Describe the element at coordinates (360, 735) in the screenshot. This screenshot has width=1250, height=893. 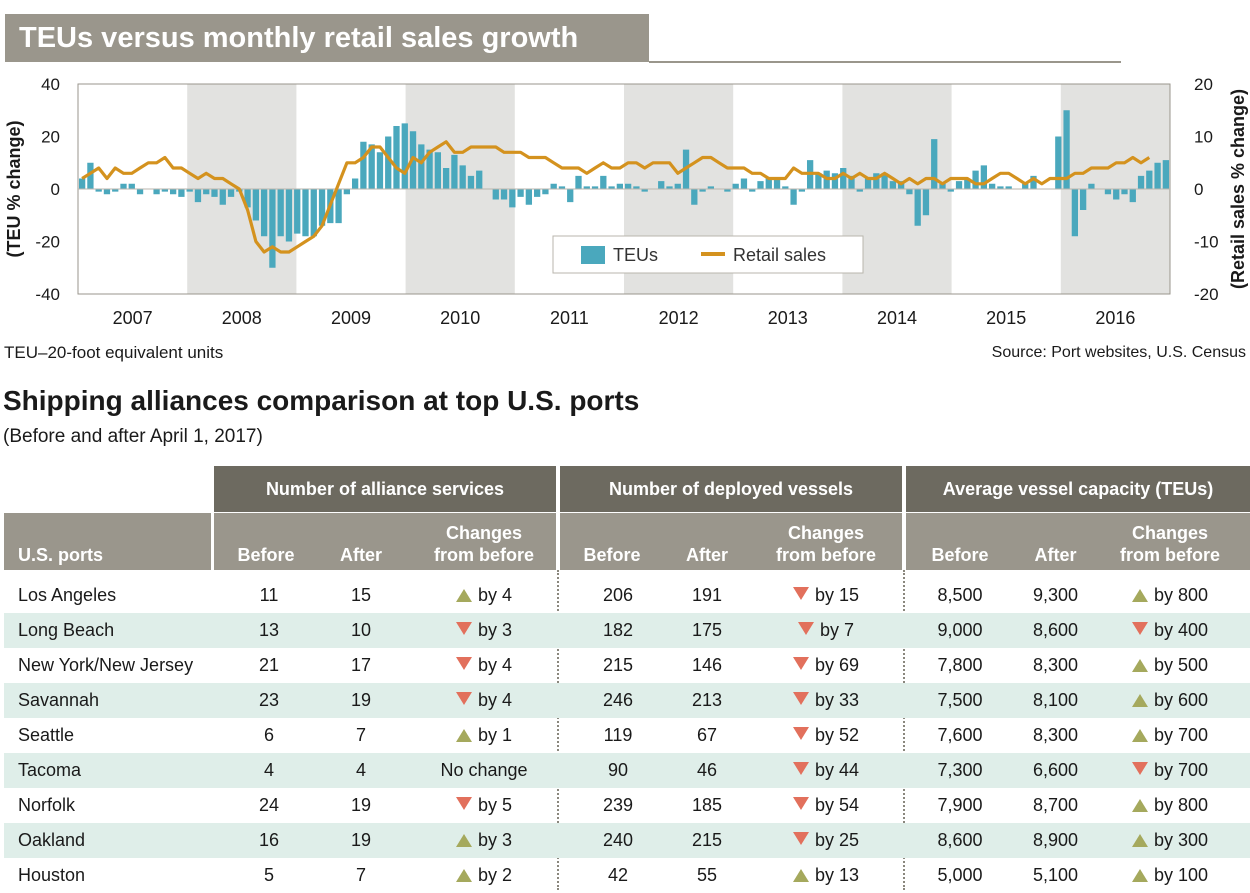
I see `services-after-text: 7` at that location.